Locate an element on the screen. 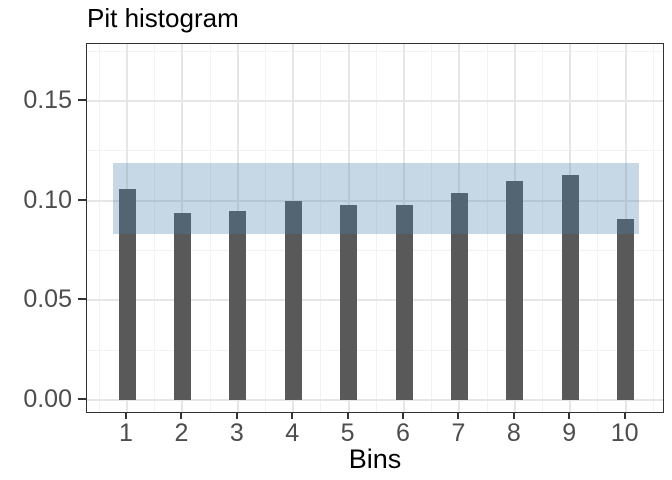 This screenshot has height=480, width=672. x-tick-label: 5 is located at coordinates (347, 433).